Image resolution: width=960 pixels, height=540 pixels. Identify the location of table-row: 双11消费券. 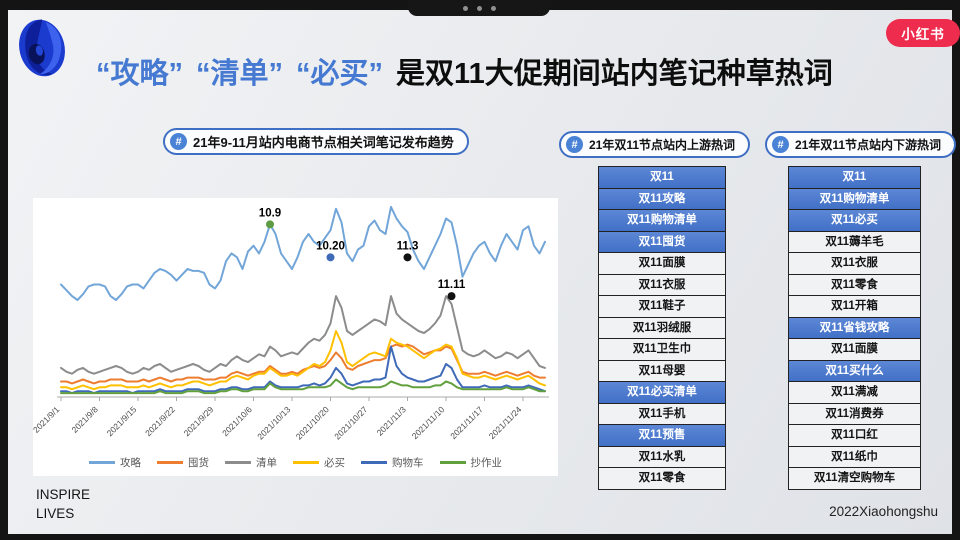
(854, 413).